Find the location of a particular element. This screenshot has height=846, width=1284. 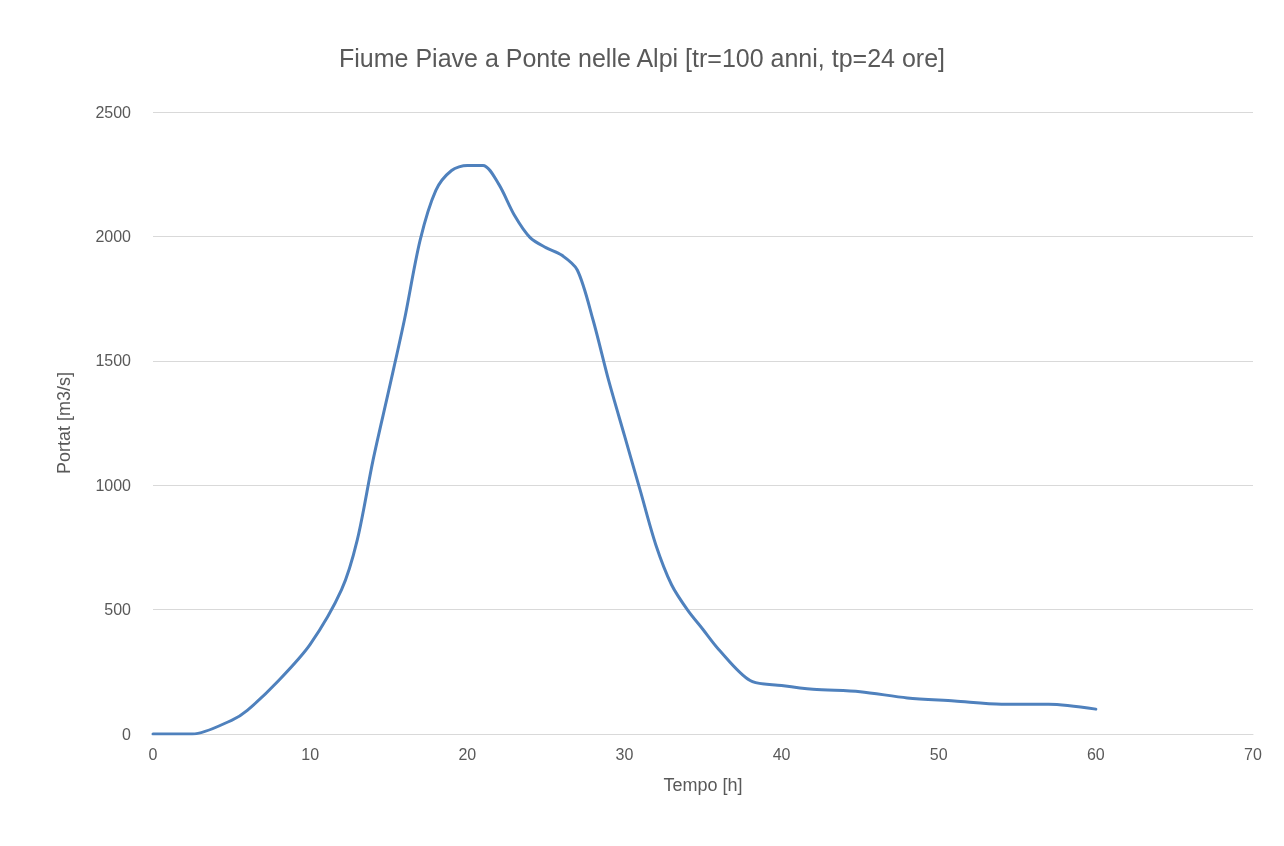

x-tick-label: 40 is located at coordinates (781, 754).